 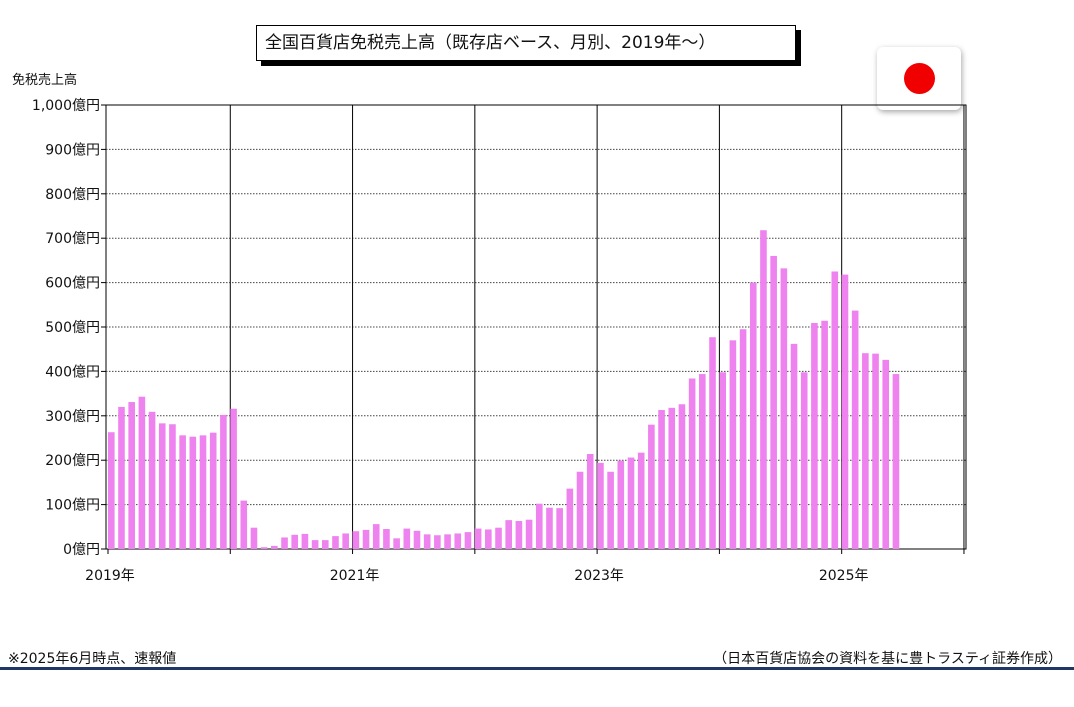 What do you see at coordinates (44, 80) in the screenshot?
I see `y-axis-label: 免税売上高` at bounding box center [44, 80].